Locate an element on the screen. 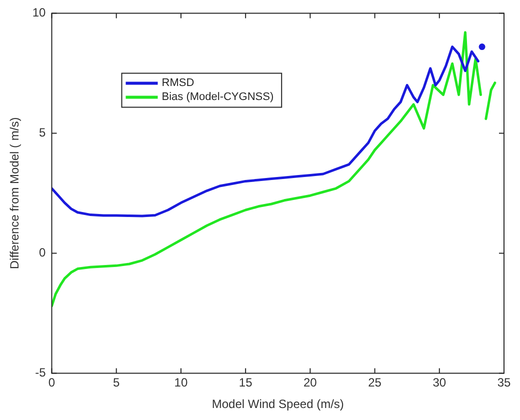 The image size is (520, 420). legend-label: RMSD is located at coordinates (178, 83).